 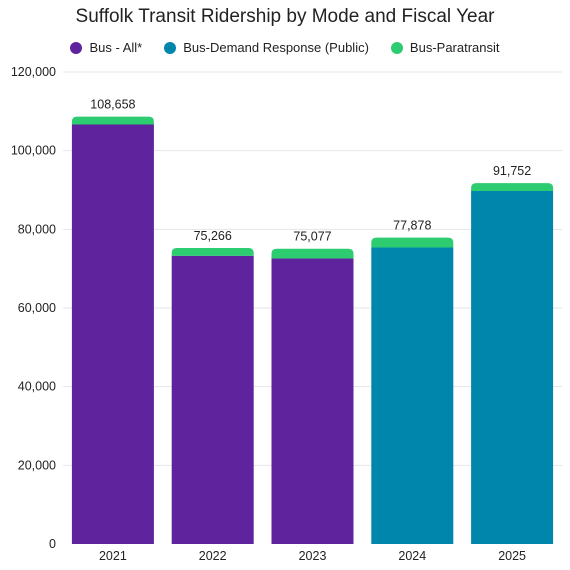 I want to click on x-tick-label: 2021, so click(x=113, y=556).